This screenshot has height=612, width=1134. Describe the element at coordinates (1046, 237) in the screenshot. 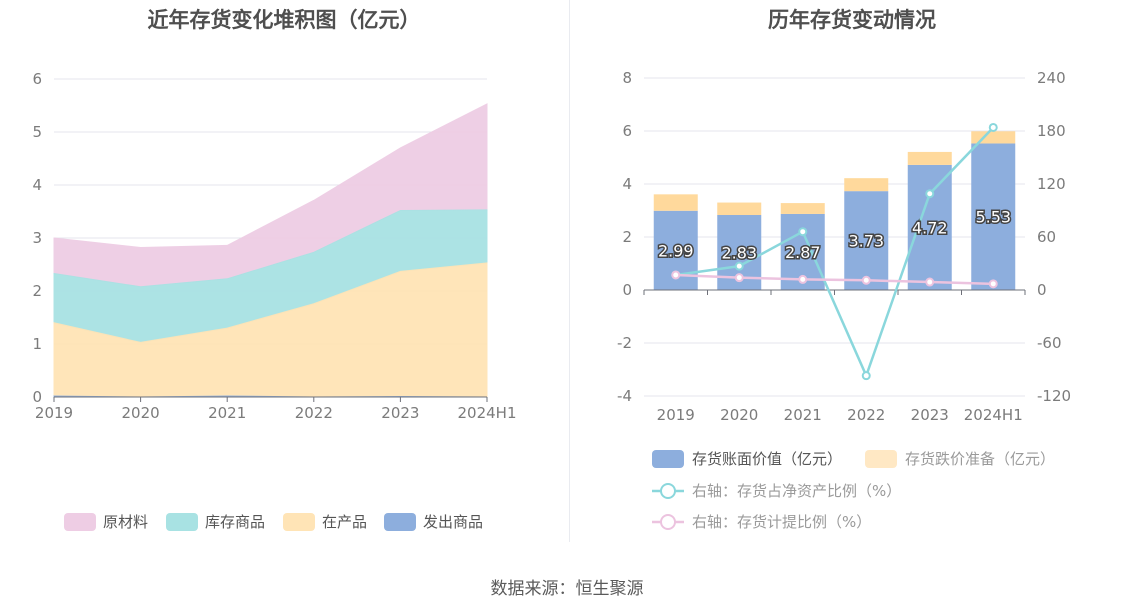

I see `y2-tick-label: 60` at that location.